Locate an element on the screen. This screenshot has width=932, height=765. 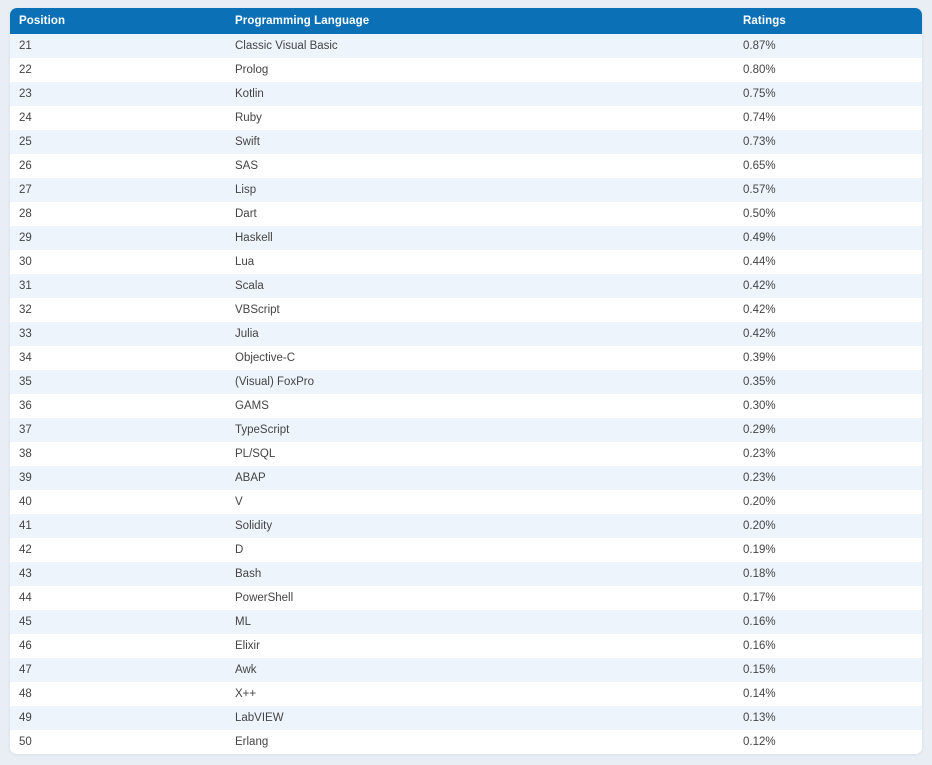
table-row: 24 Ruby 0.74% is located at coordinates (466, 118).